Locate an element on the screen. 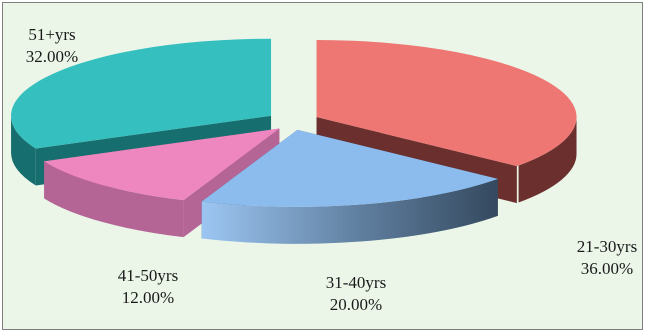 The image size is (647, 334). slice-label-31-40: 31-40yrs is located at coordinates (356, 282).